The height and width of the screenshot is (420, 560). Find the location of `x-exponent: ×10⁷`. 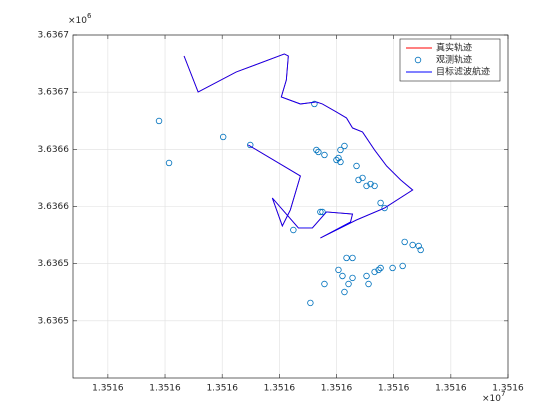

x-exponent: ×10⁷ is located at coordinates (493, 397).